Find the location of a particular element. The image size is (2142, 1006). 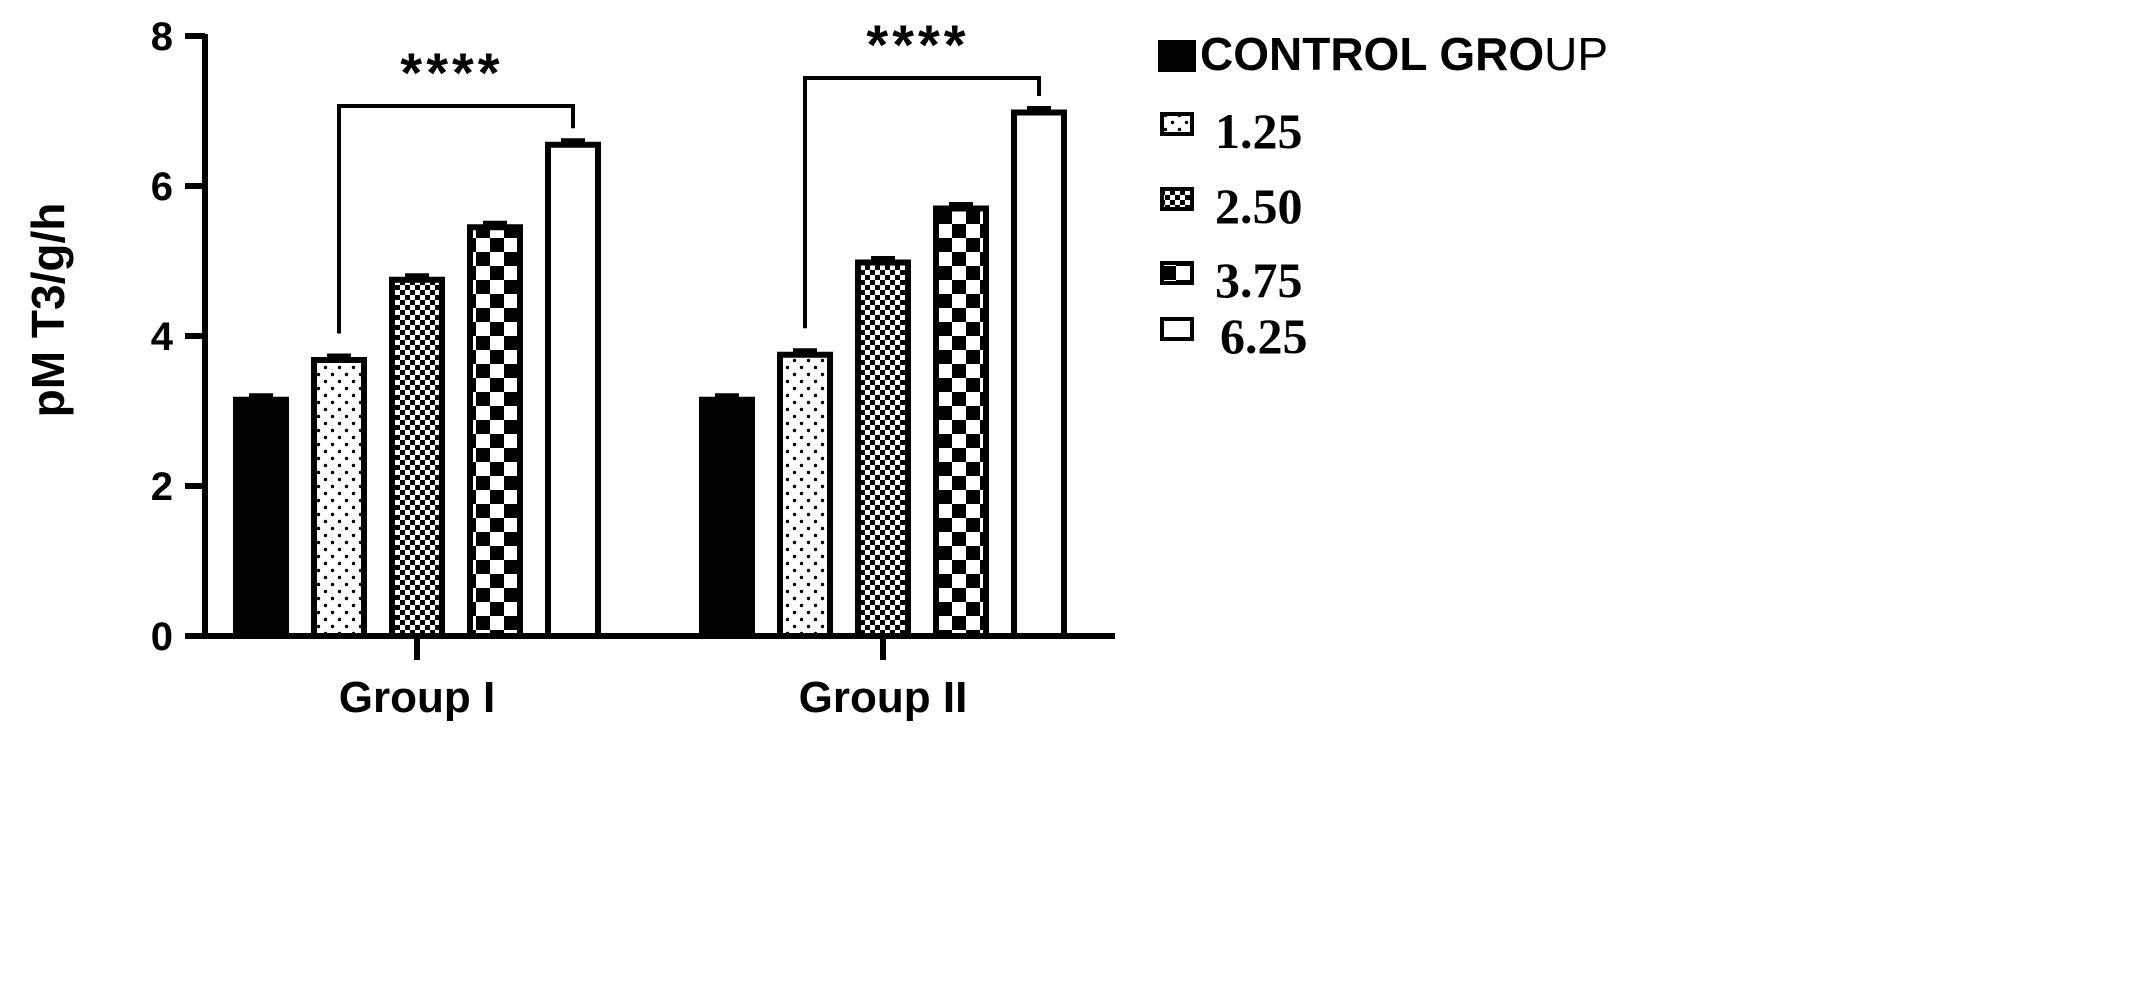

legend-label: 3.75 is located at coordinates (1259, 280).